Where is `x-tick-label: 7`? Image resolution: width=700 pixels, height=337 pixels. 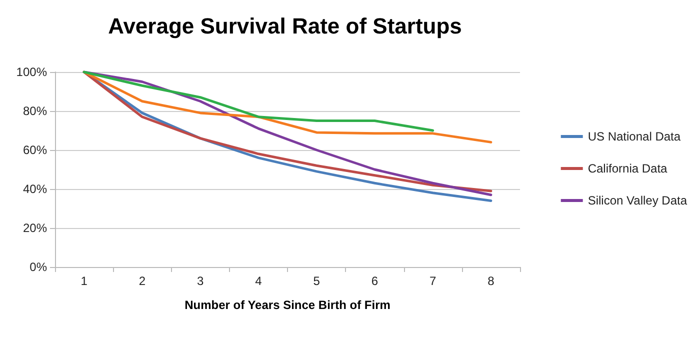
x-tick-label: 7 is located at coordinates (432, 281).